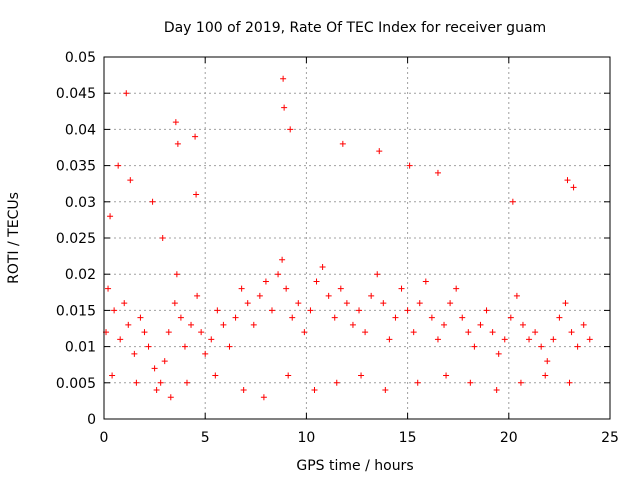 The height and width of the screenshot is (480, 640). What do you see at coordinates (205, 438) in the screenshot?
I see `x-tick-label: 5` at bounding box center [205, 438].